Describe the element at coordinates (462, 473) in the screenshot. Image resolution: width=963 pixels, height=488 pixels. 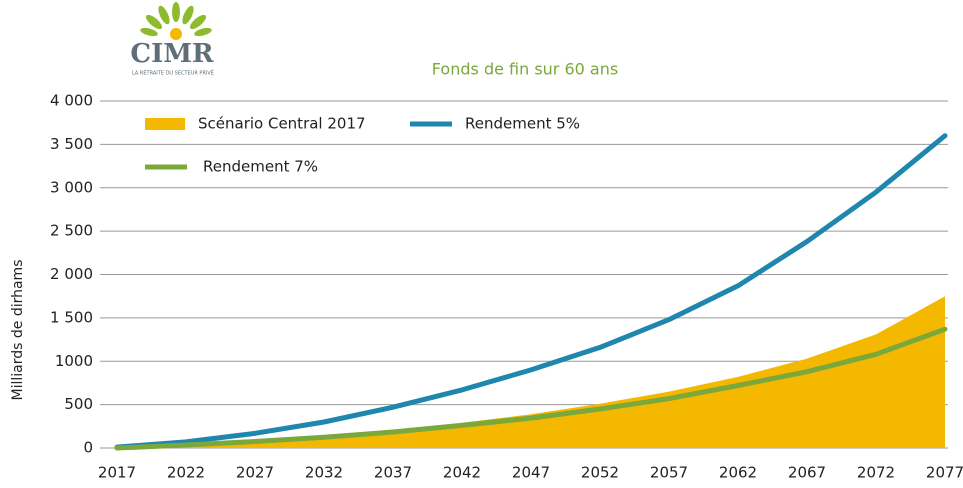
I see `x-tick-label: 2042` at that location.